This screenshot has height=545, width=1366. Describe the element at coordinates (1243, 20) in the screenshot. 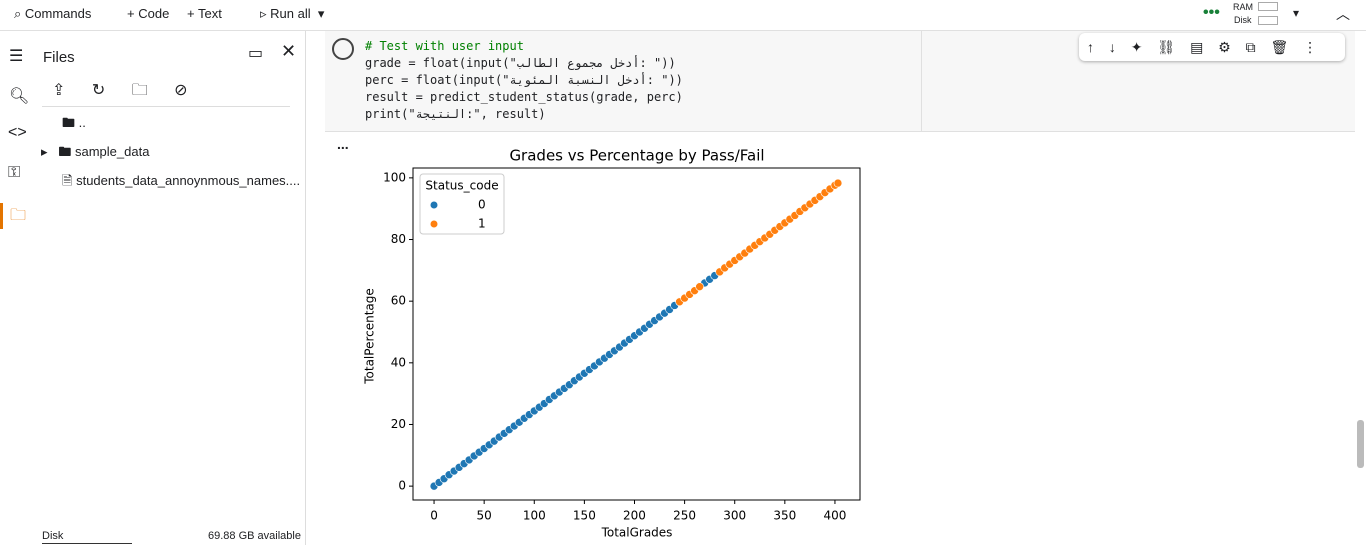

I see `disk: Disk` at that location.